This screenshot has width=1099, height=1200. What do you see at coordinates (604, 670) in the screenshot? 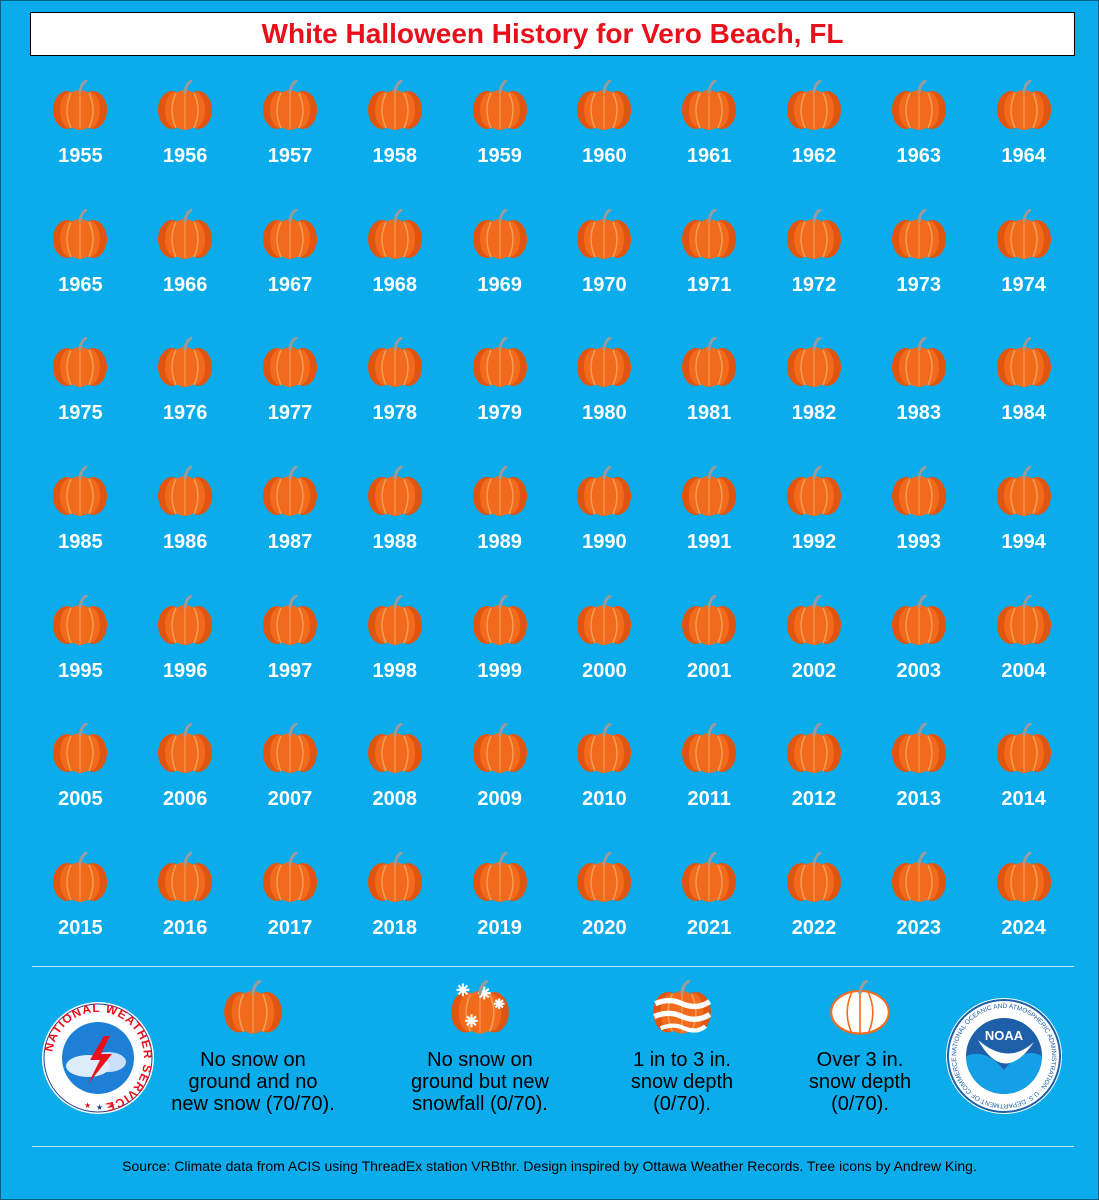
I see `year-label: 2000` at bounding box center [604, 670].